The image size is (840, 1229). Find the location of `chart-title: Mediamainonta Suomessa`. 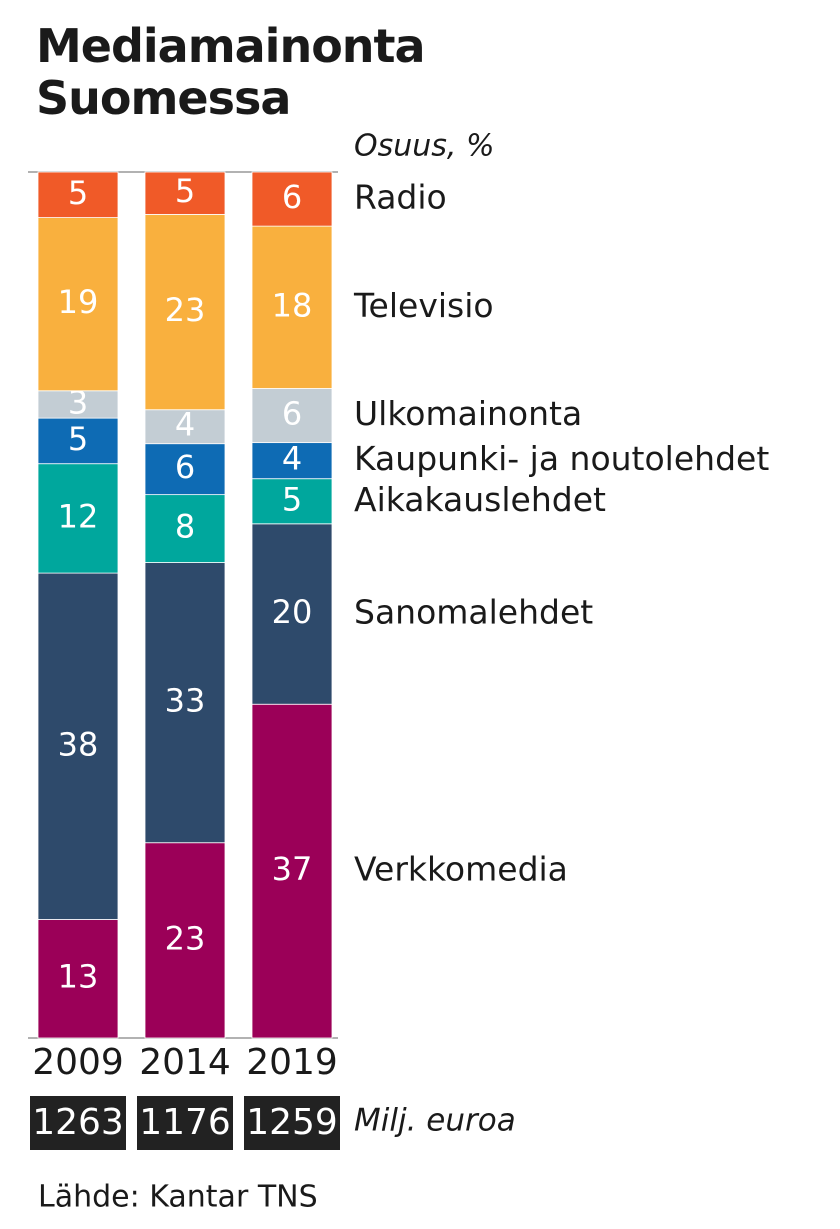

chart-title: Mediamainonta Suomessa is located at coordinates (231, 72).